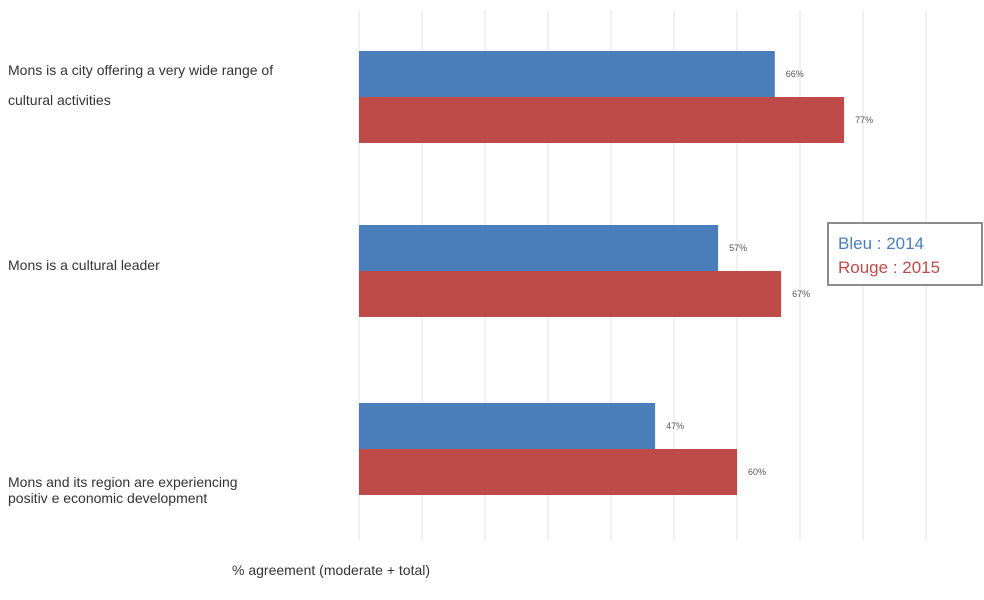  I want to click on bar-3-2014, so click(507, 426).